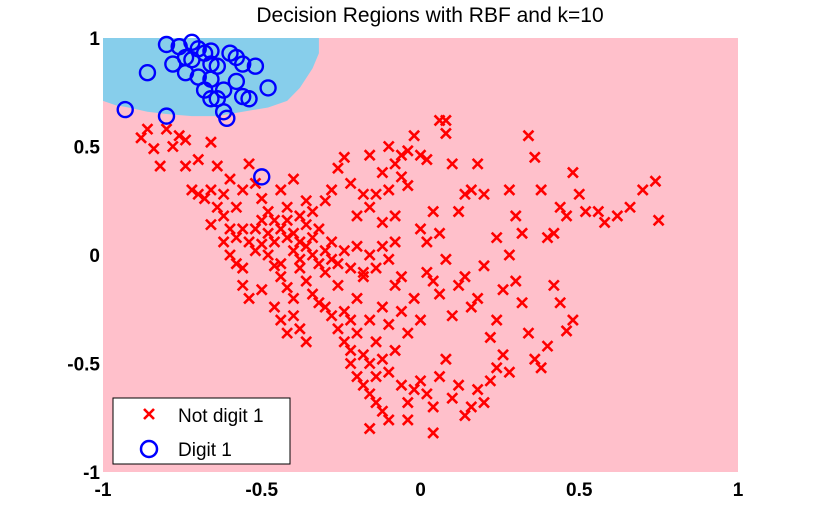 The width and height of the screenshot is (815, 531). Describe the element at coordinates (201, 431) in the screenshot. I see `legend: Not digit 1 Digit 1` at that location.